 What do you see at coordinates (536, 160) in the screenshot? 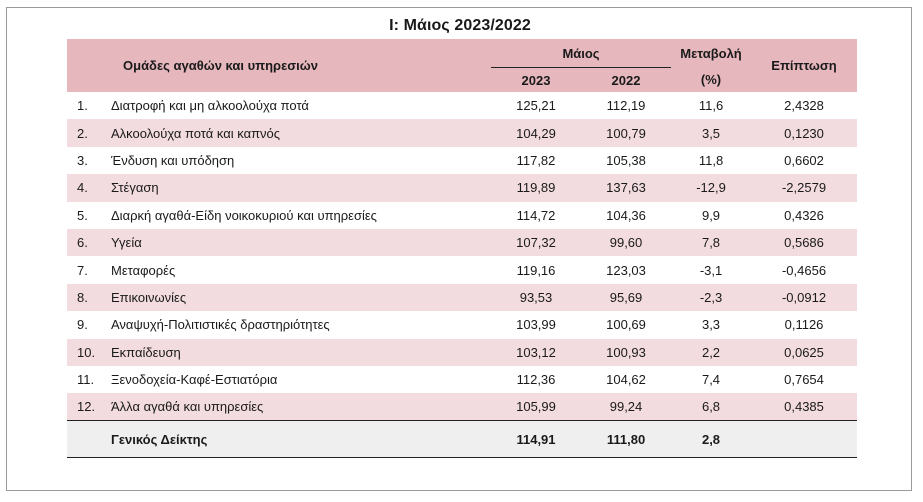
I see `row-value-2023: 117,82` at bounding box center [536, 160].